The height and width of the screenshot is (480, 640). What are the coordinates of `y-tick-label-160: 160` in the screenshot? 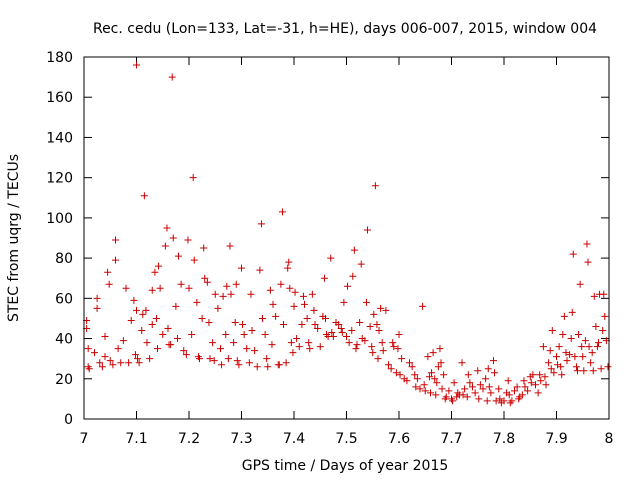 It's located at (59, 98).